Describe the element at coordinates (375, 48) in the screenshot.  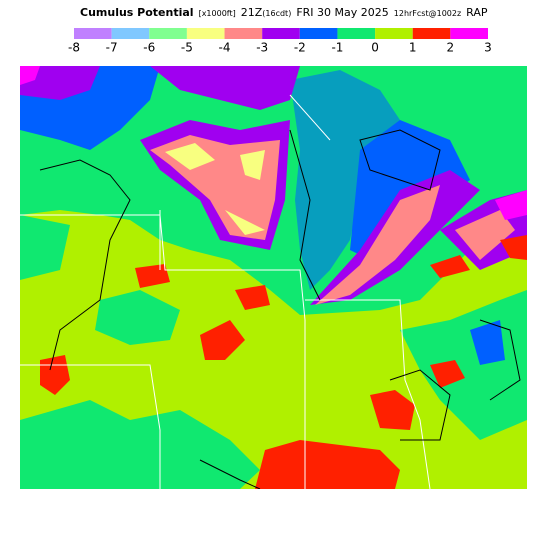
I see `colorbar-label: 0` at that location.